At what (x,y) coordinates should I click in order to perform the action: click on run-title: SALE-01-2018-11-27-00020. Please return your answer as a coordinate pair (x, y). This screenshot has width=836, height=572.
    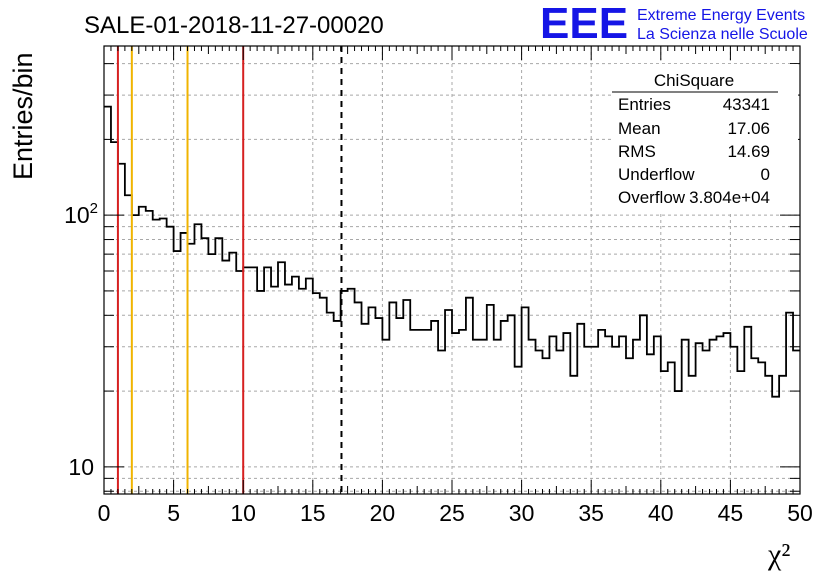
    Looking at the image, I should click on (234, 25).